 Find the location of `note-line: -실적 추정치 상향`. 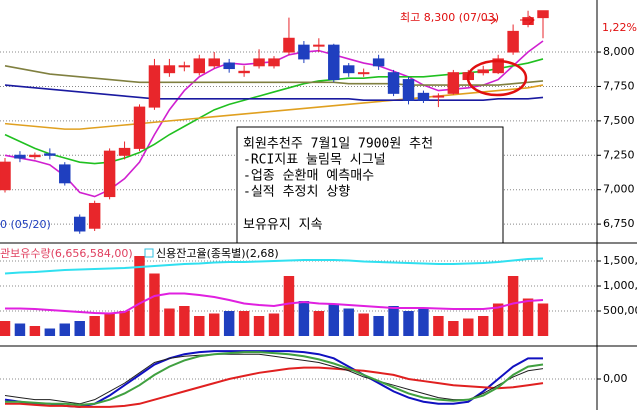

note-line: -실적 추정치 상향 is located at coordinates (296, 192).